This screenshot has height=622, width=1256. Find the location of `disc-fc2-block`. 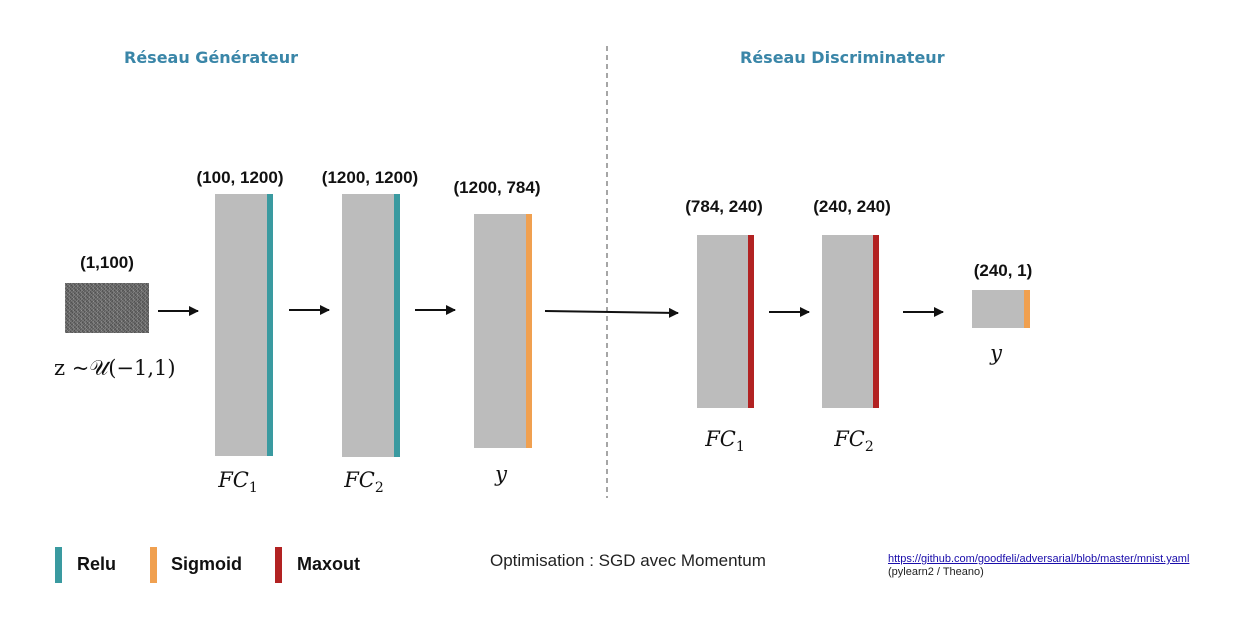

disc-fc2-block is located at coordinates (850, 321).